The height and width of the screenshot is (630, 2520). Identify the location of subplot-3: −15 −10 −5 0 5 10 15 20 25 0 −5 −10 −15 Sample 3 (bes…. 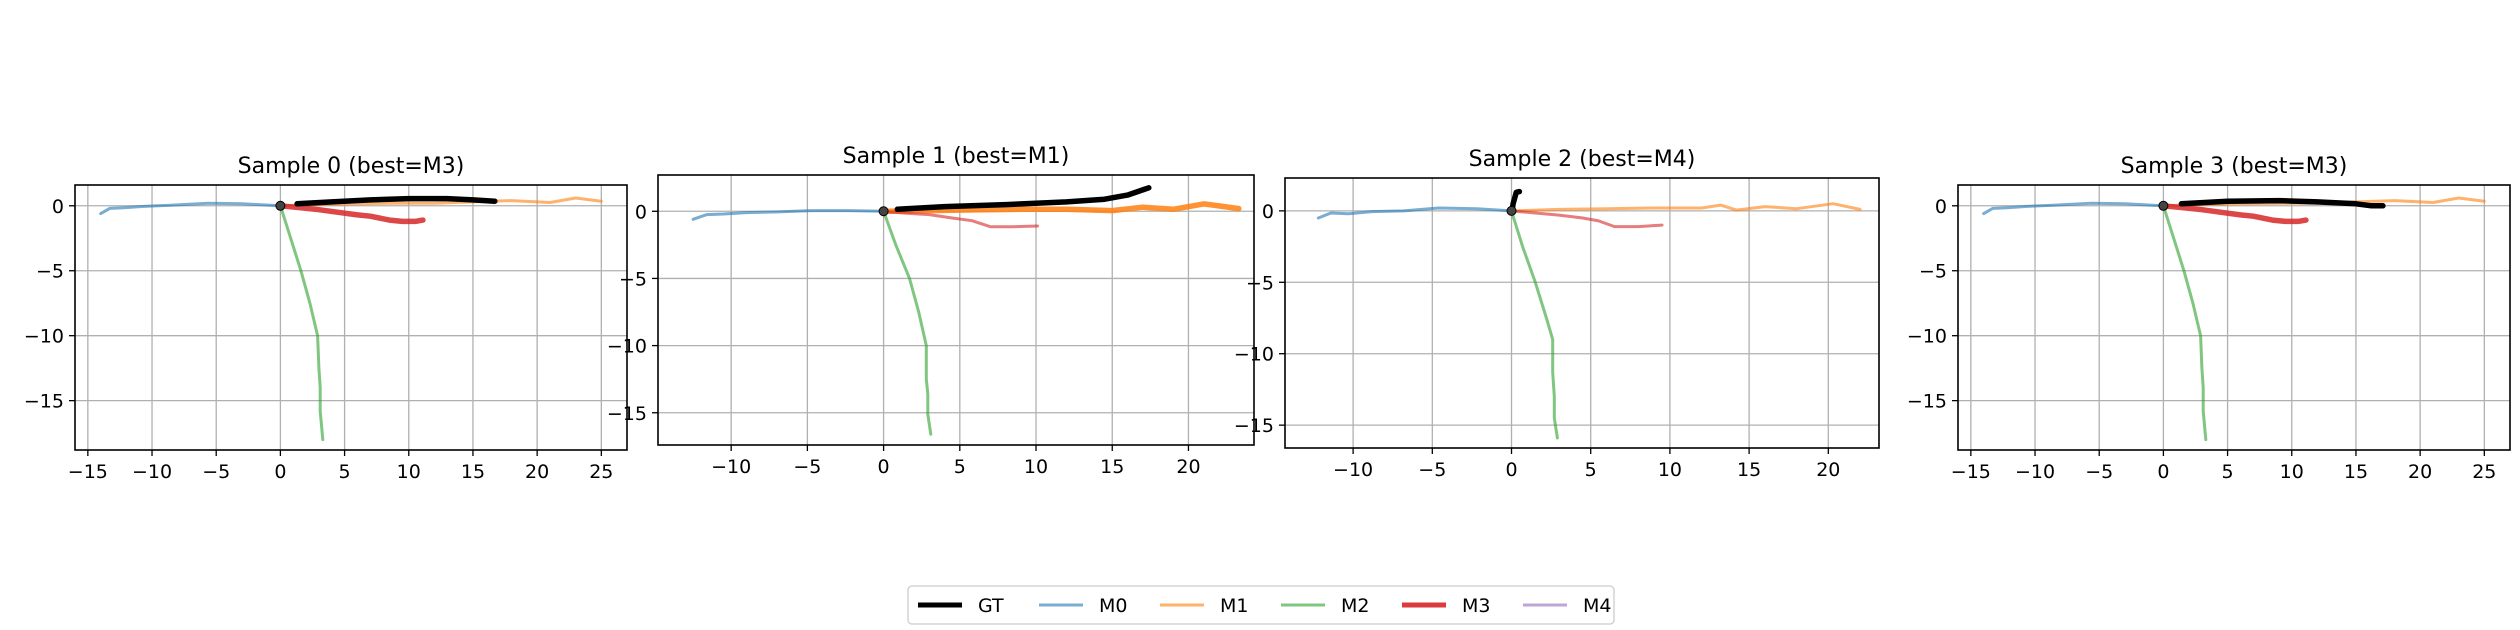
(2209, 318).